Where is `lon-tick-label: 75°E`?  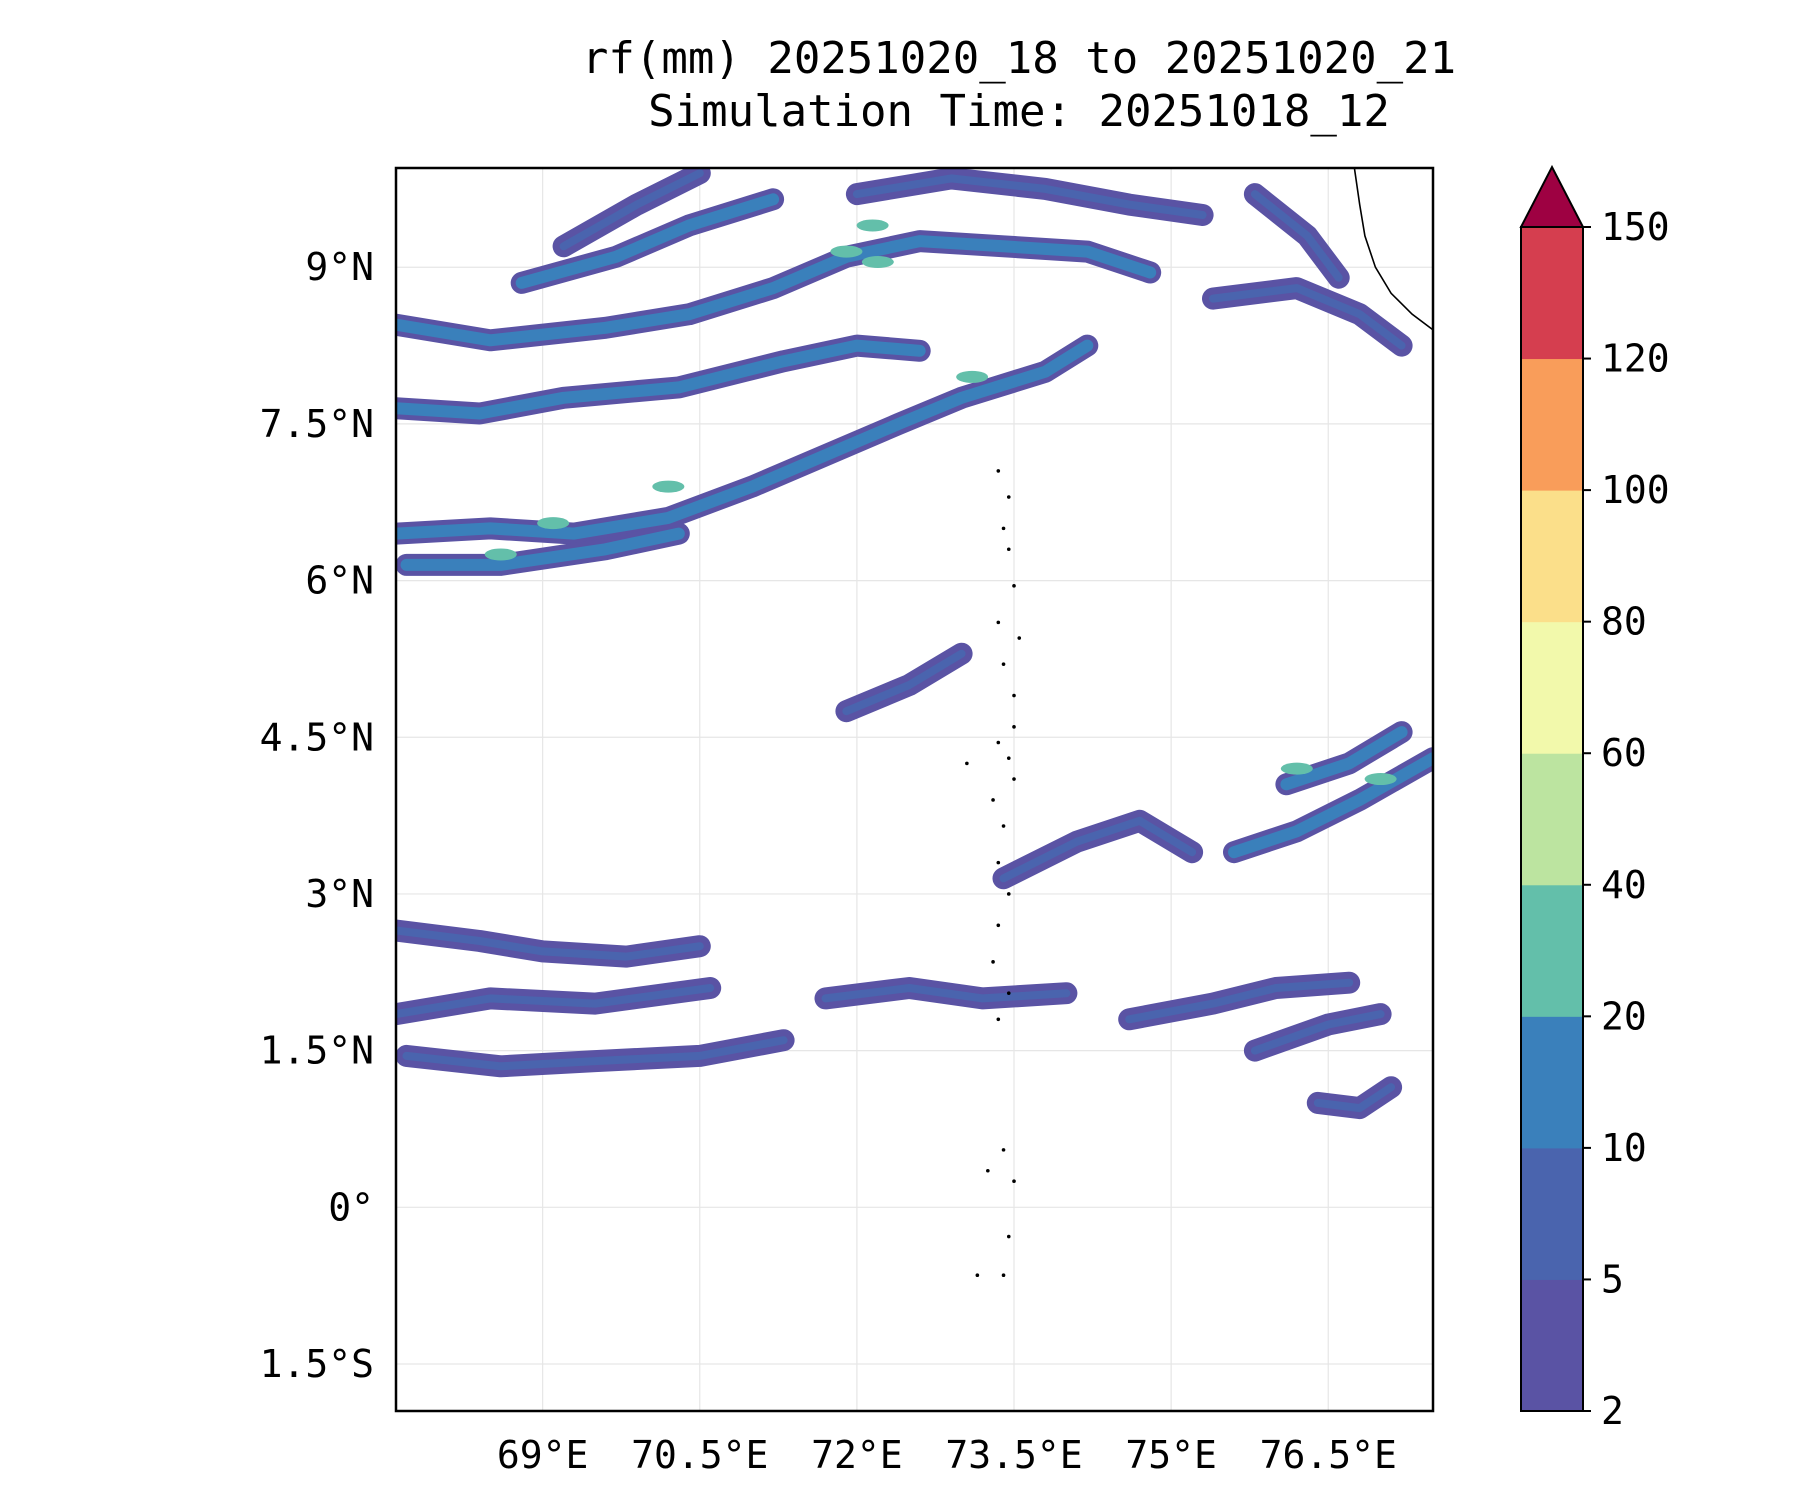 lon-tick-label: 75°E is located at coordinates (1171, 1455).